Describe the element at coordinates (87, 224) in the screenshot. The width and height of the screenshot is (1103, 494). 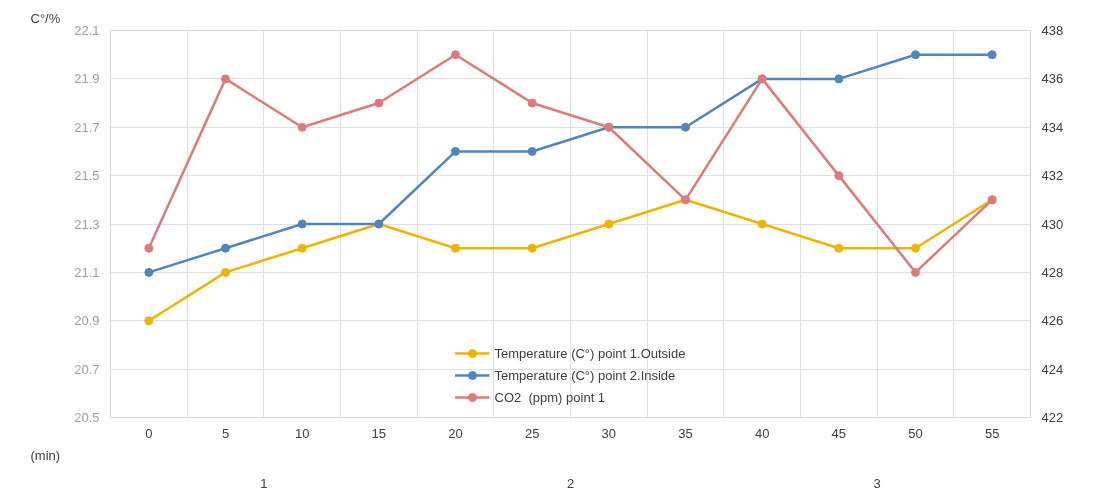
I see `y-tick-label: 21.3` at that location.